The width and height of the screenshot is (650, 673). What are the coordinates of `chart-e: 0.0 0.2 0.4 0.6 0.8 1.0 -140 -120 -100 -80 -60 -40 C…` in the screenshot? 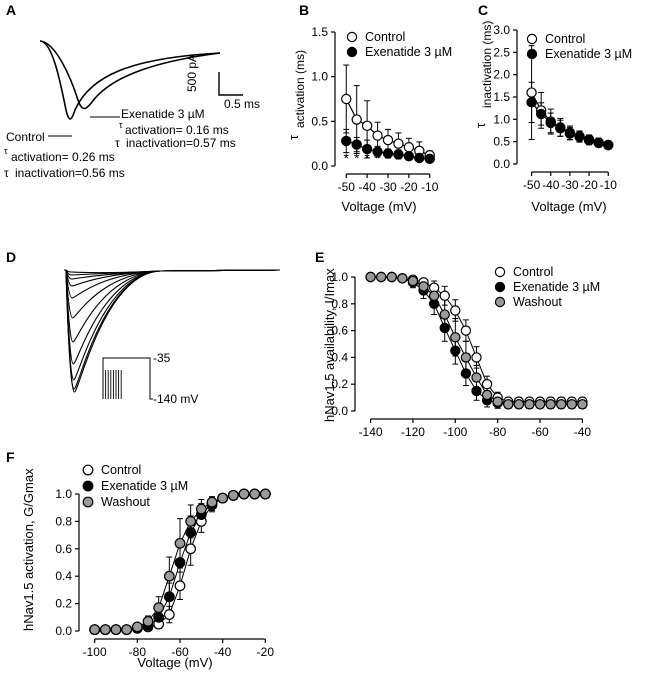 It's located at (465, 352).